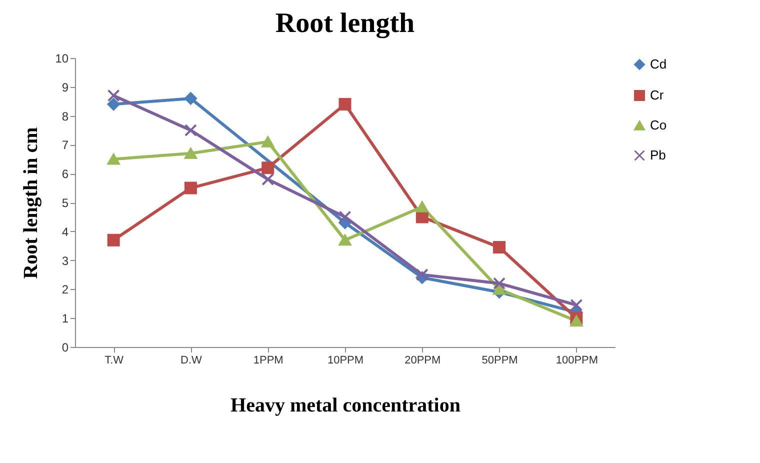 The image size is (760, 463). I want to click on x-tick-label: 50PPM, so click(500, 360).